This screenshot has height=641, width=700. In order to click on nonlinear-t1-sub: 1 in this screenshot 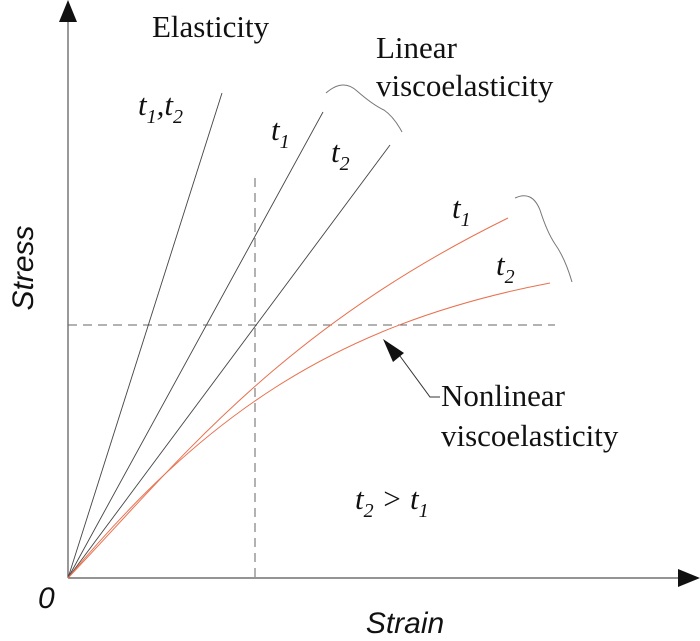, I will do `click(466, 220)`.